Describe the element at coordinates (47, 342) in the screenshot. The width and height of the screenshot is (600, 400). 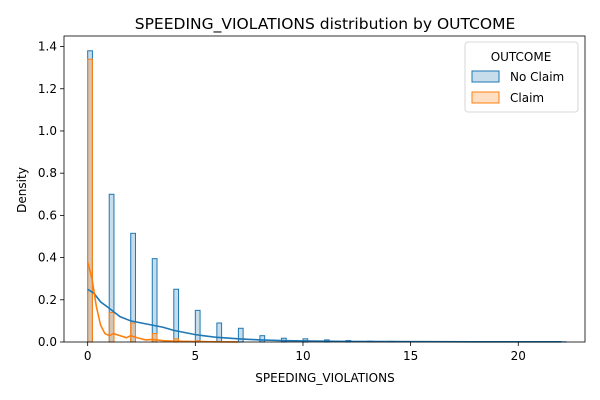
I see `y-tick-label-0: 0.0` at that location.